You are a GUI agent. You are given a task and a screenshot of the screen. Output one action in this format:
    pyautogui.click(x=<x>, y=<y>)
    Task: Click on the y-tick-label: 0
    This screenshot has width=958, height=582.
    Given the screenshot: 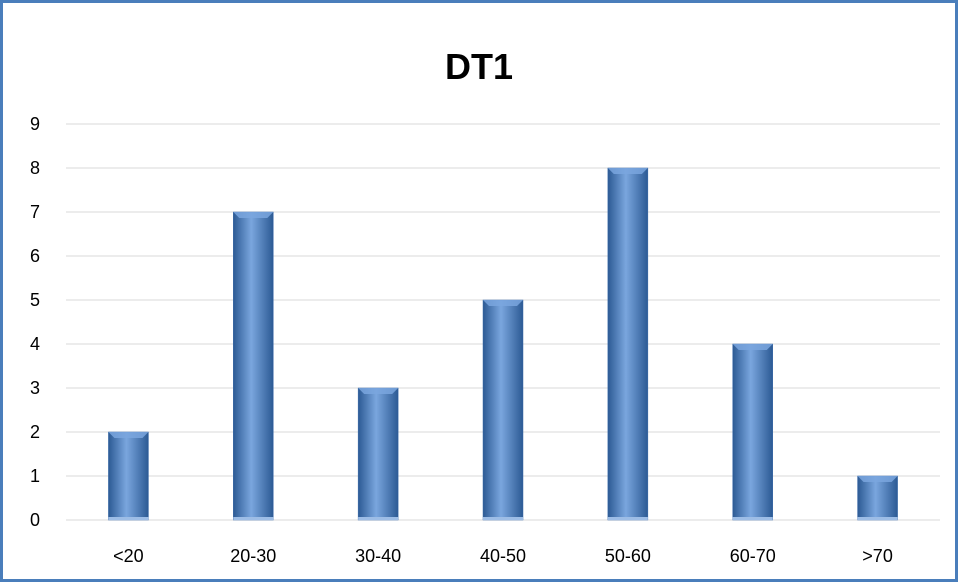 What is the action you would take?
    pyautogui.click(x=35, y=520)
    